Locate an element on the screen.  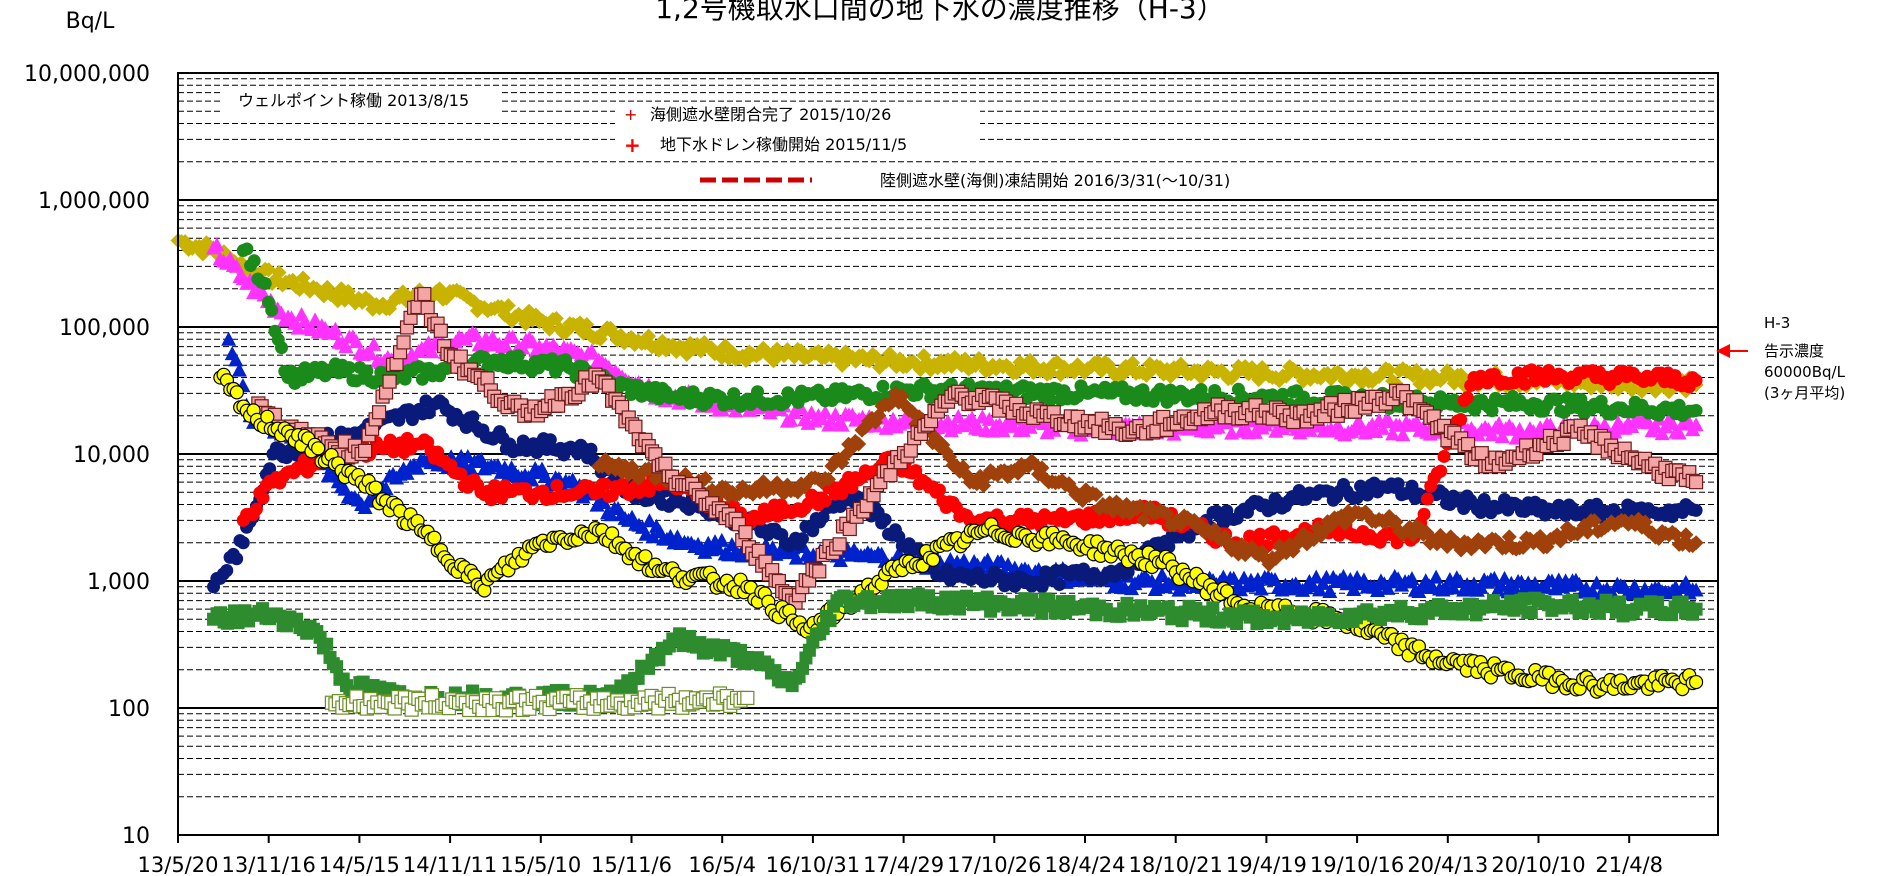
y-tick-label: 10,000 is located at coordinates (111, 455).